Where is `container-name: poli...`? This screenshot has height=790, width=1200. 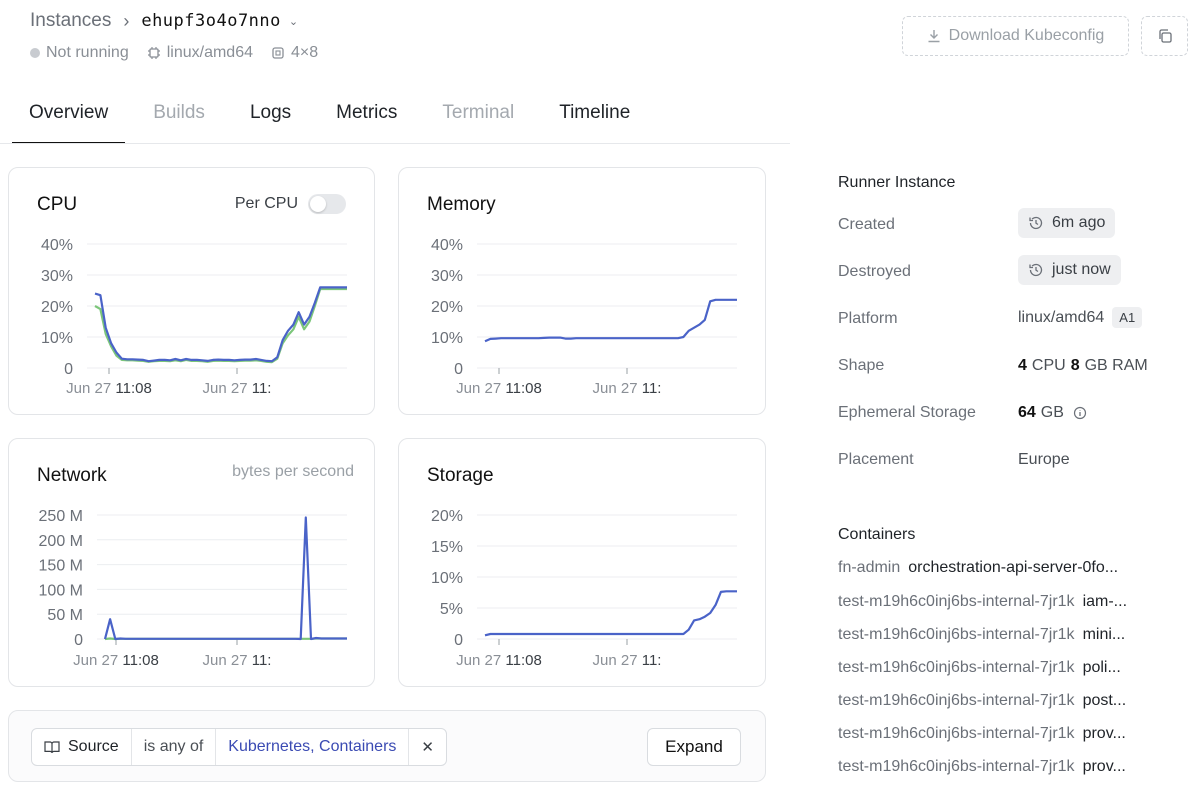
container-name: poli... is located at coordinates (1101, 667).